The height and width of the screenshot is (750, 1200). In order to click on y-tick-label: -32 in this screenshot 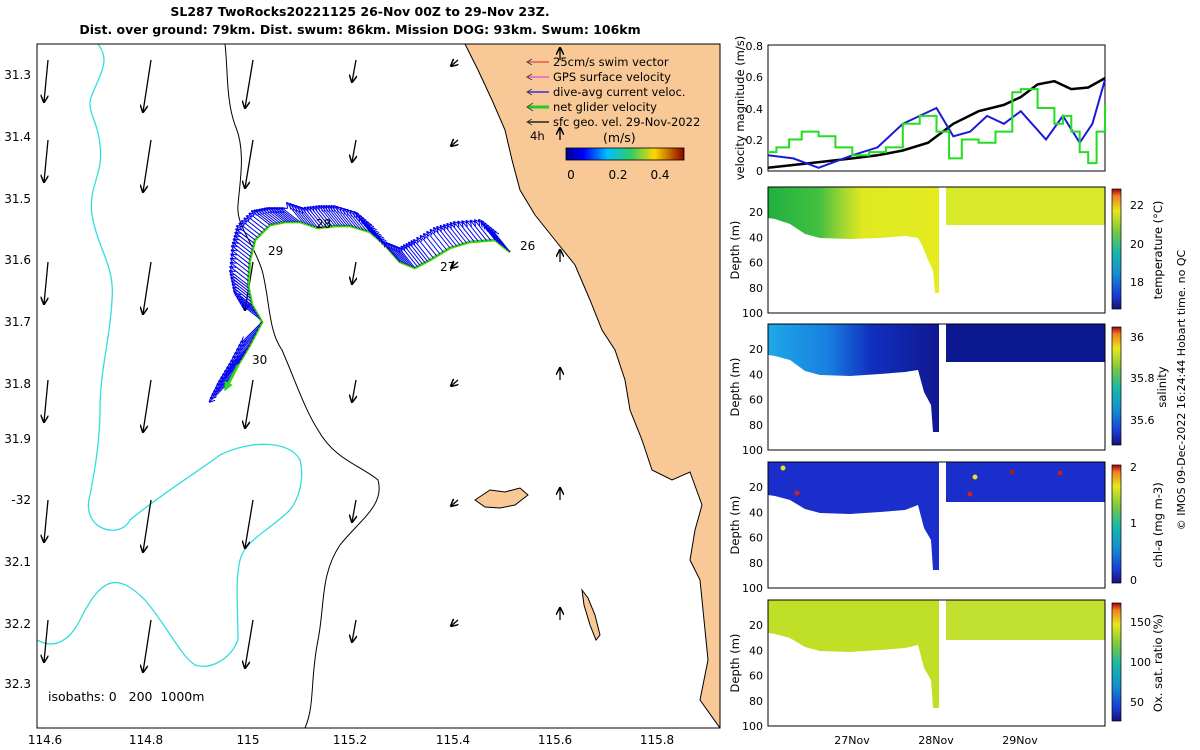, I will do `click(21, 500)`.